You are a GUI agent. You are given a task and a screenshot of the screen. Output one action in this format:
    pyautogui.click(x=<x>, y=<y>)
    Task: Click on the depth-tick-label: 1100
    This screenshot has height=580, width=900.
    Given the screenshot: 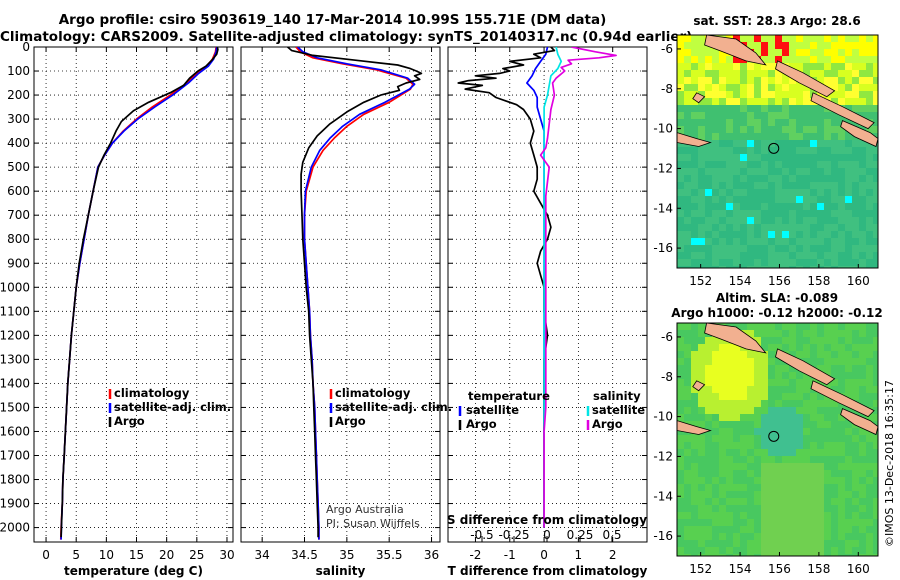 What is the action you would take?
    pyautogui.click(x=15, y=311)
    